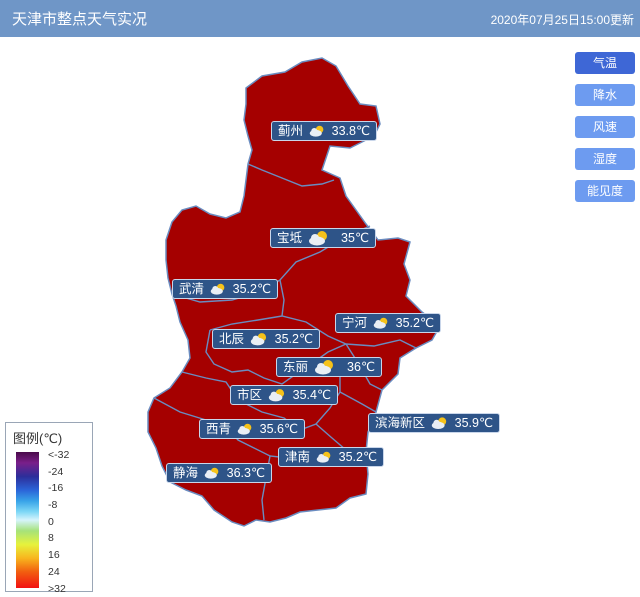 Image resolution: width=640 pixels, height=597 pixels. What do you see at coordinates (296, 367) in the screenshot?
I see `station-name: 东丽` at bounding box center [296, 367].